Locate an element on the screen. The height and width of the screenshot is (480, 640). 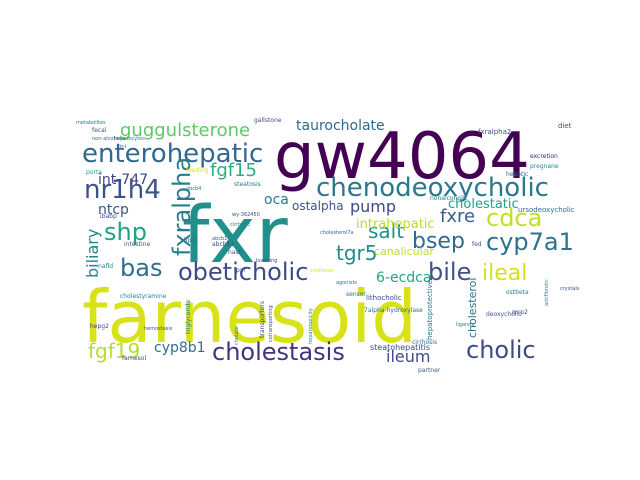
word-ligands: ligands is located at coordinates (465, 325).